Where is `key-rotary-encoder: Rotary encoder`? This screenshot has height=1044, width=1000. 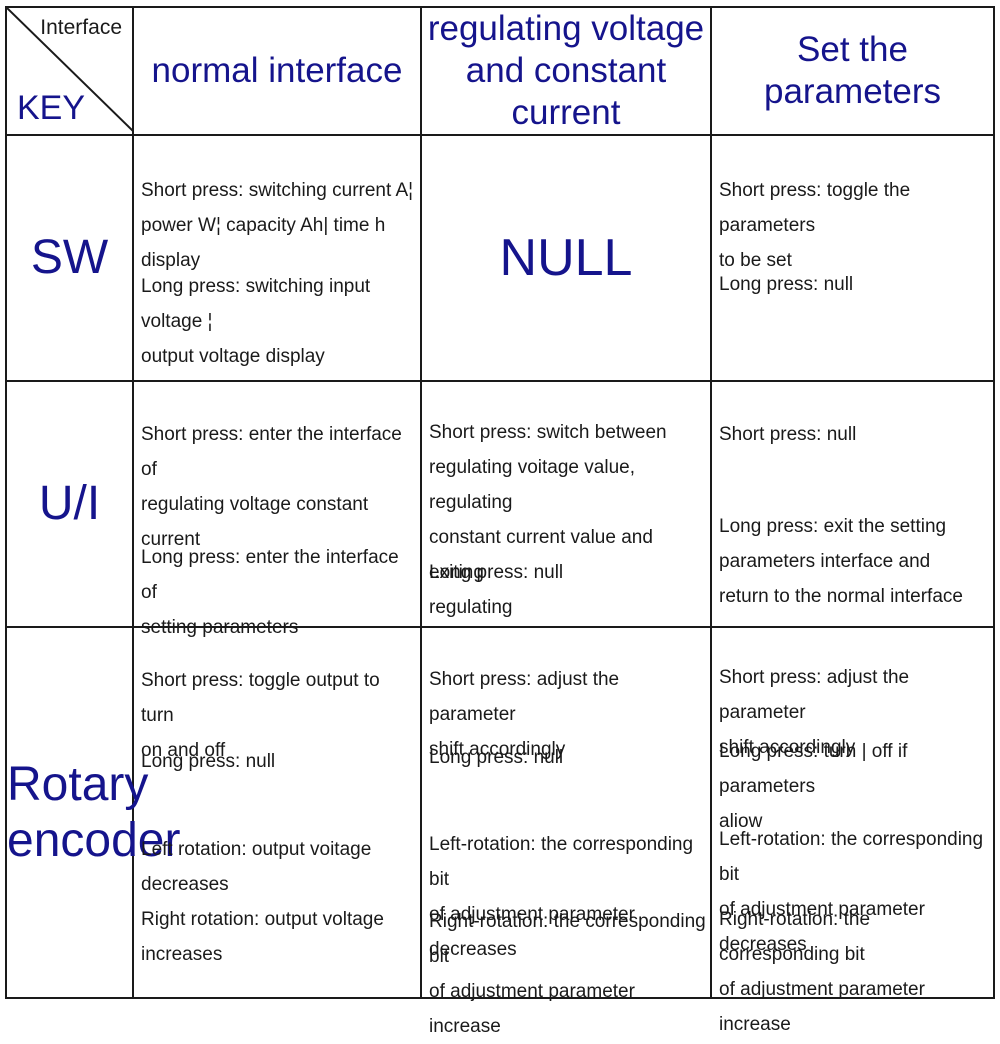 key-rotary-encoder: Rotary encoder is located at coordinates (93, 812).